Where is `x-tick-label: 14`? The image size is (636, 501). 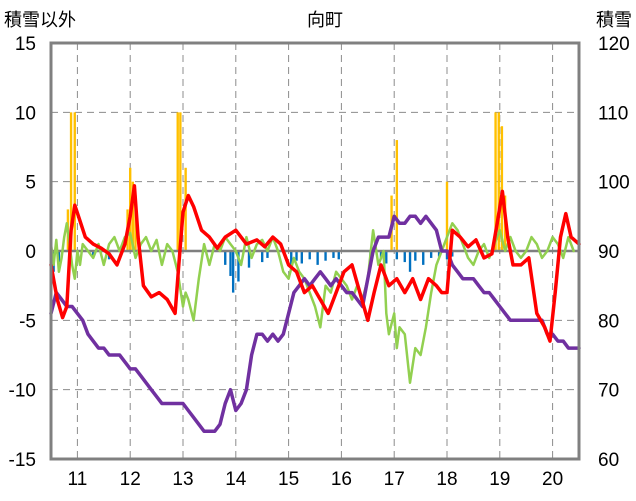 x-tick-label: 14 is located at coordinates (236, 479).